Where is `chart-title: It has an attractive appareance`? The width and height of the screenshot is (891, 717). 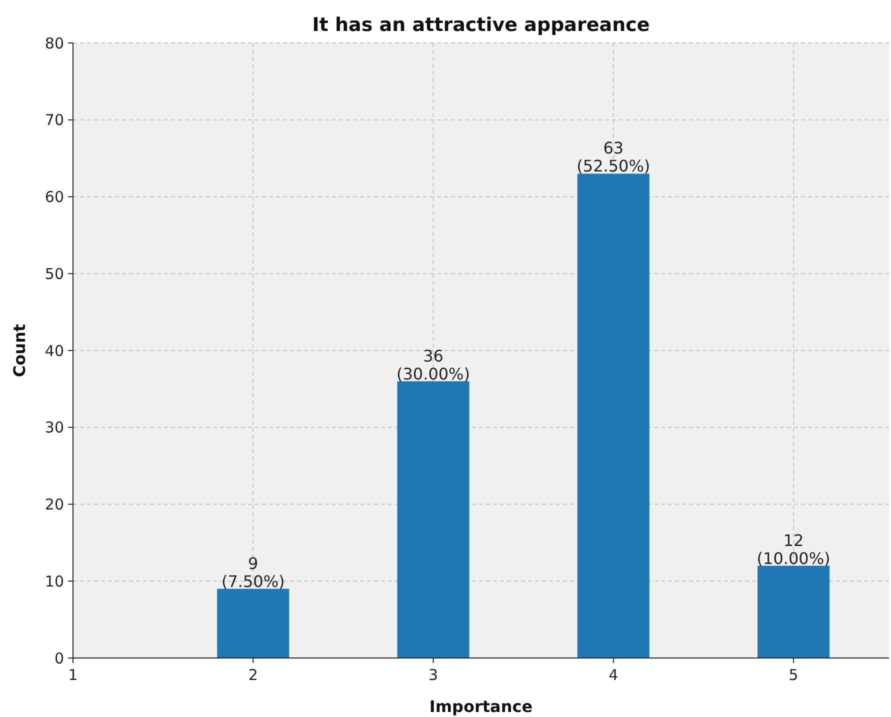
chart-title: It has an attractive appareance is located at coordinates (481, 25).